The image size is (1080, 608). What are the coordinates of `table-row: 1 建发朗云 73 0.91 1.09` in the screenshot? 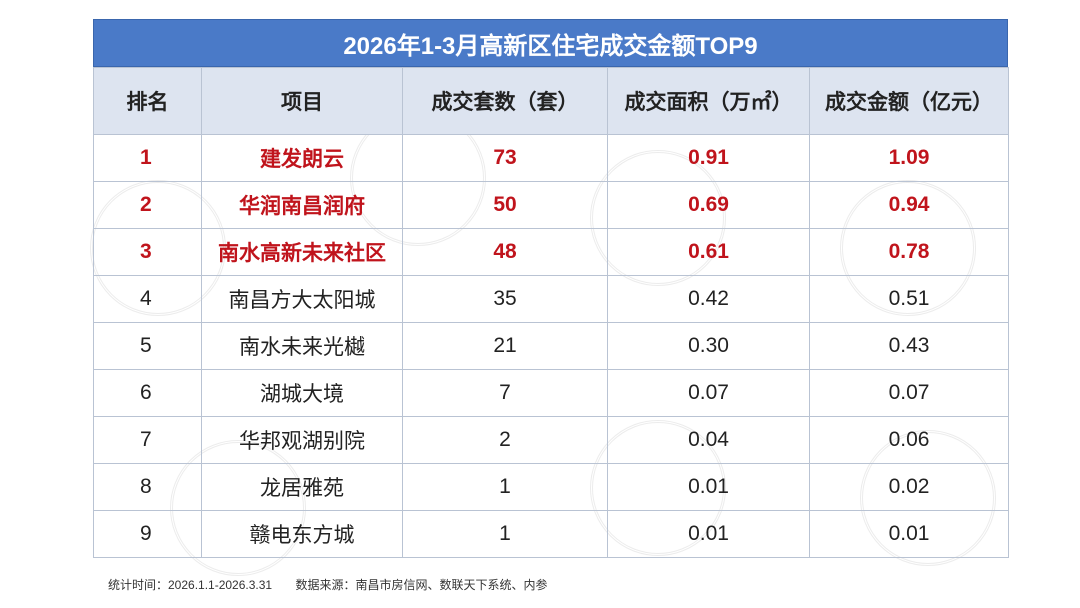 It's located at (551, 158).